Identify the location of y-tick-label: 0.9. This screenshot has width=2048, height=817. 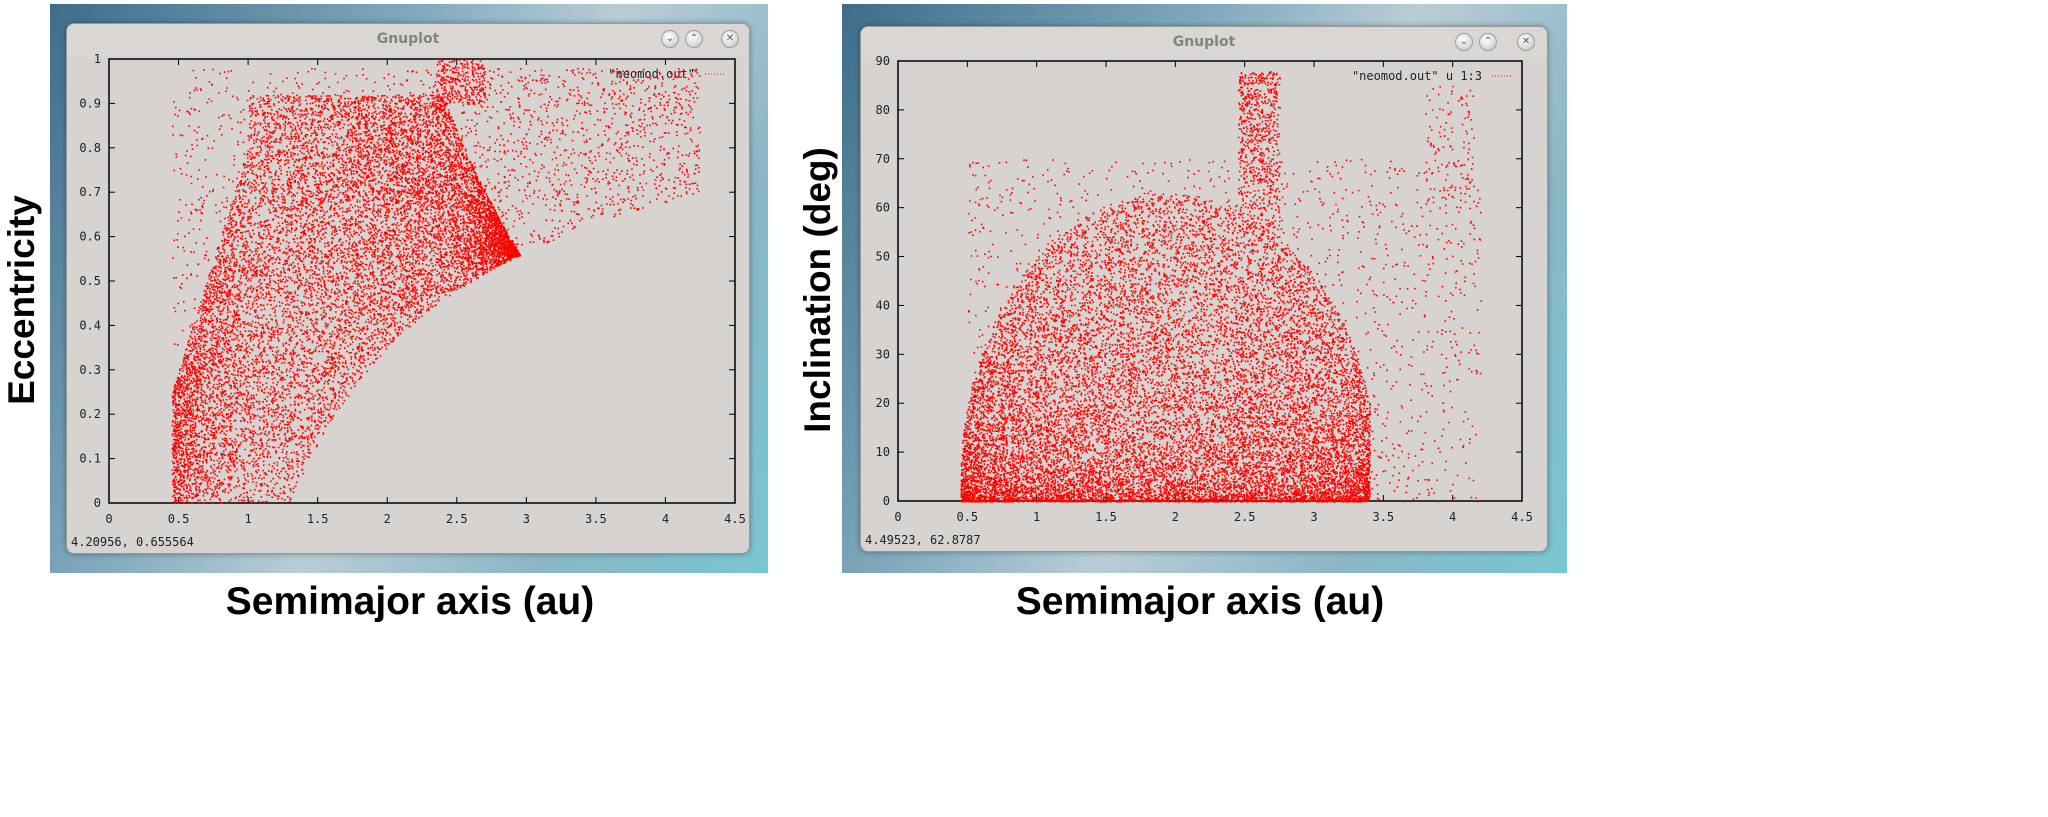
(90, 103).